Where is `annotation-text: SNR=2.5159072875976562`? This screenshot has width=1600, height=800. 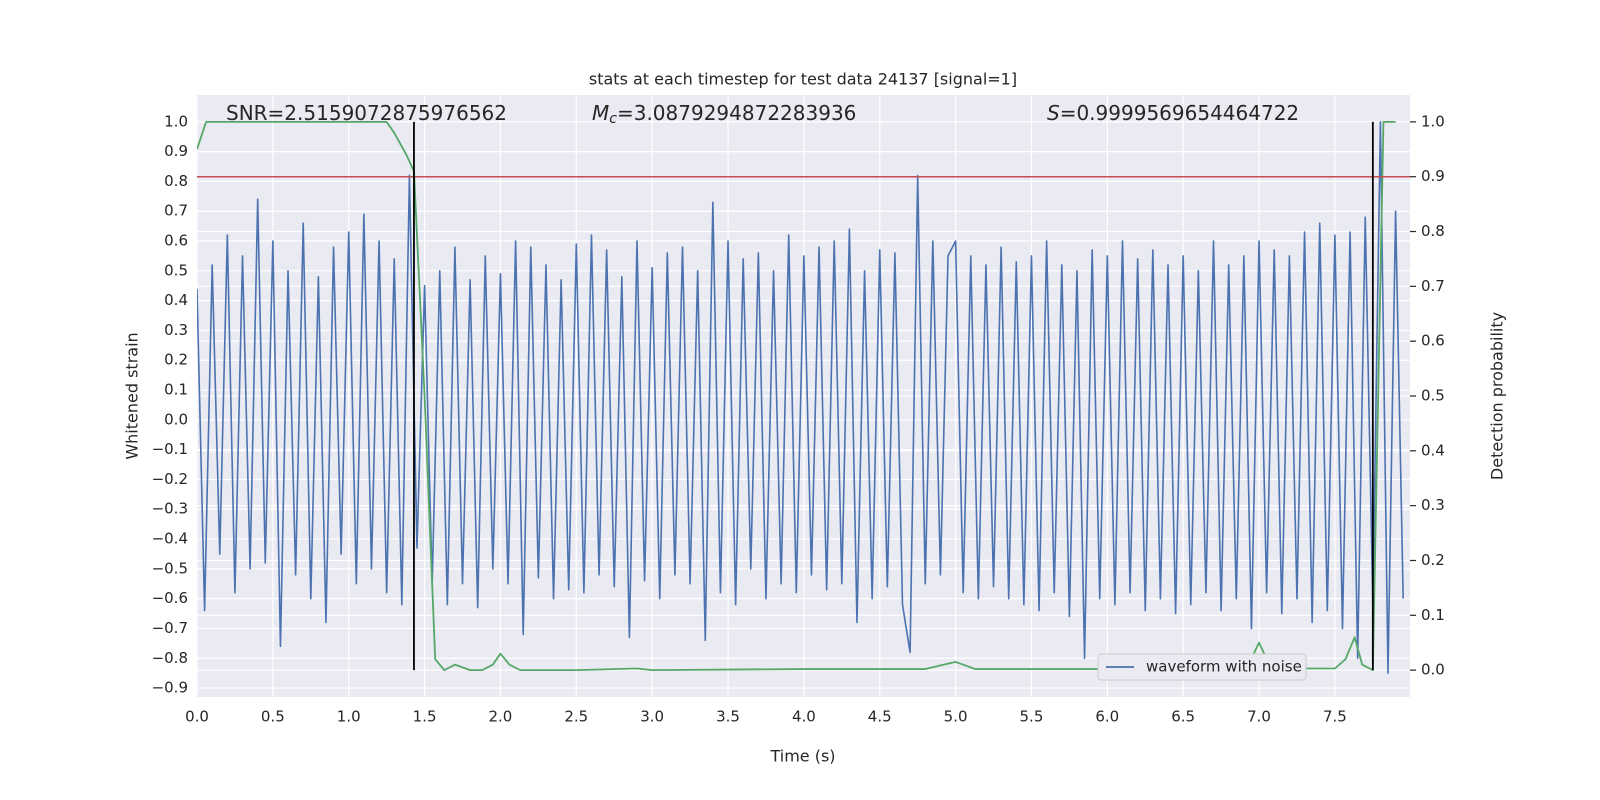 annotation-text: SNR=2.5159072875976562 is located at coordinates (366, 113).